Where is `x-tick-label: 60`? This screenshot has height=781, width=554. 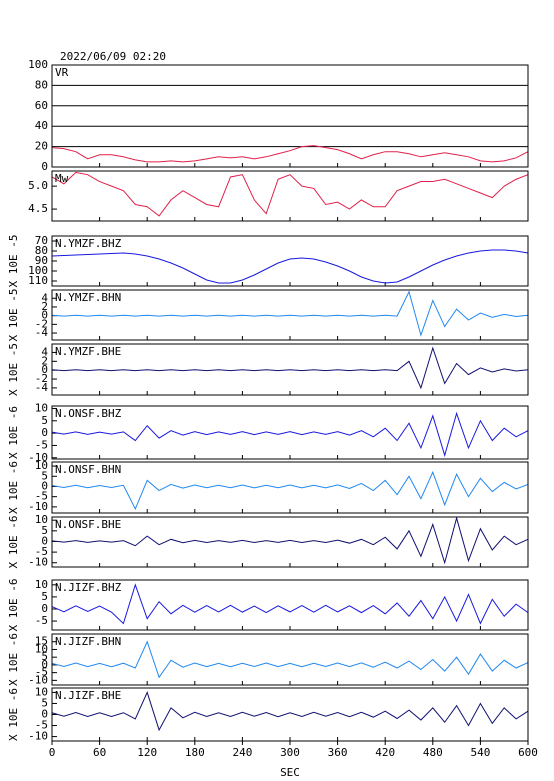 x-tick-label: 60 is located at coordinates (99, 752).